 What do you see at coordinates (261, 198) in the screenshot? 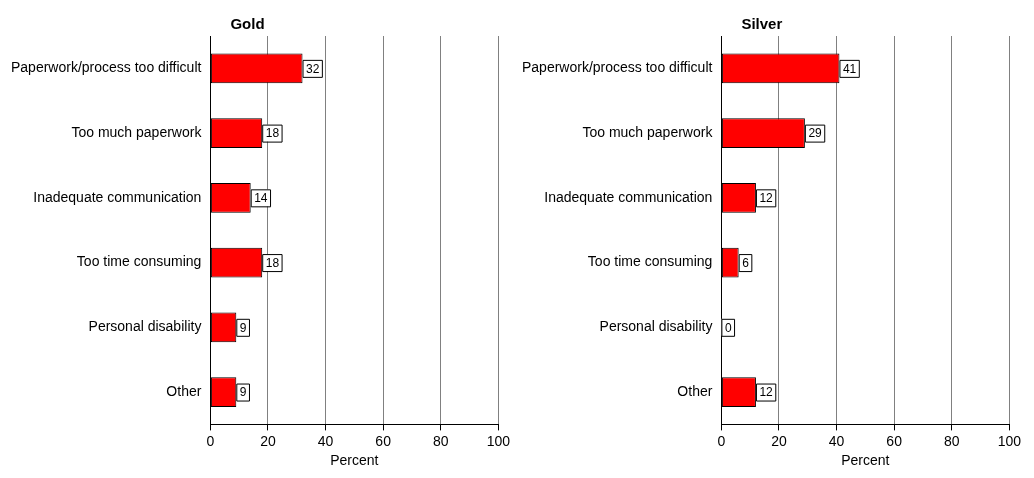
I see `data-label: 14` at bounding box center [261, 198].